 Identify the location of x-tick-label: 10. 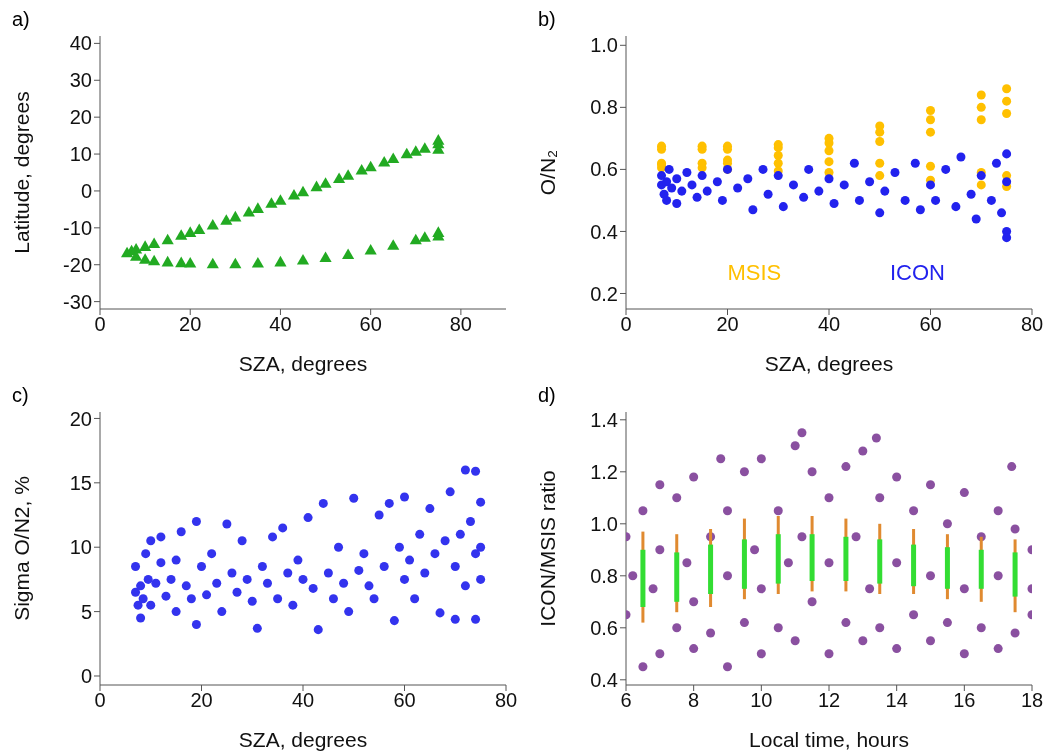
(761, 700).